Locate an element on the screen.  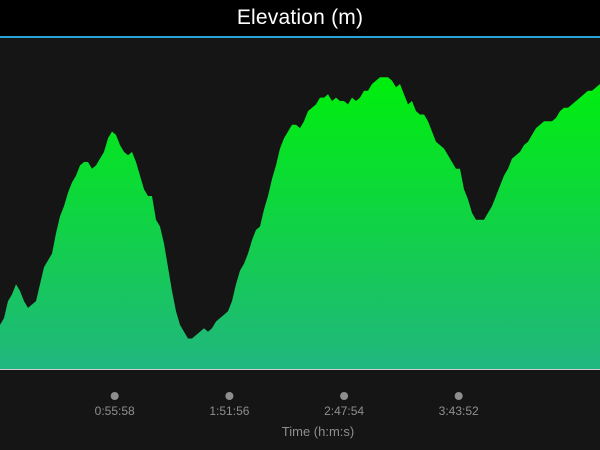
x-axis-title: Time (h:m:s) is located at coordinates (318, 431).